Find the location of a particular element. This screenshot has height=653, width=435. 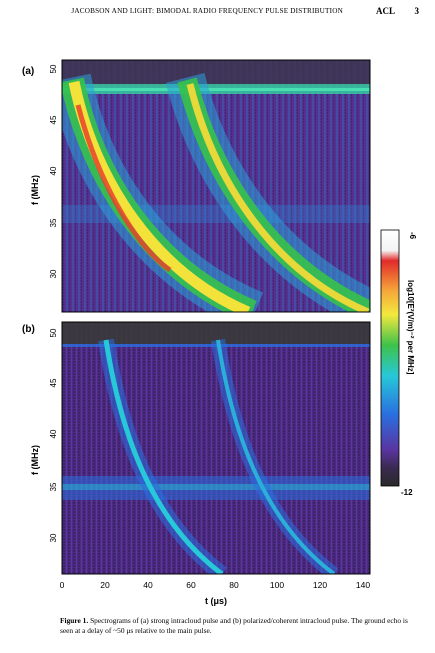

x-tick-label: 120 is located at coordinates (320, 585).